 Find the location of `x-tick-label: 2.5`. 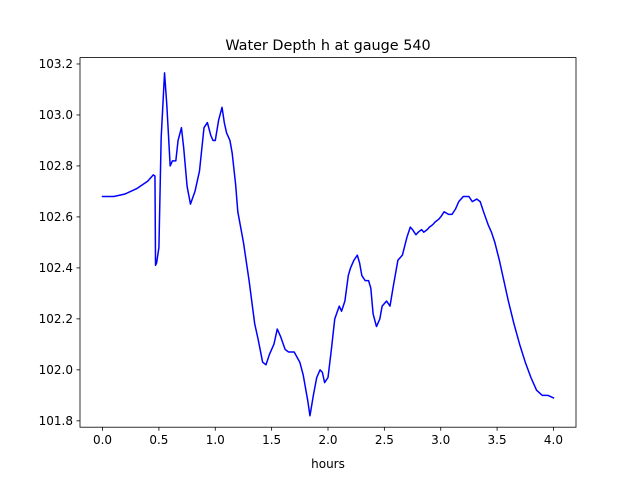

x-tick-label: 2.5 is located at coordinates (384, 440).